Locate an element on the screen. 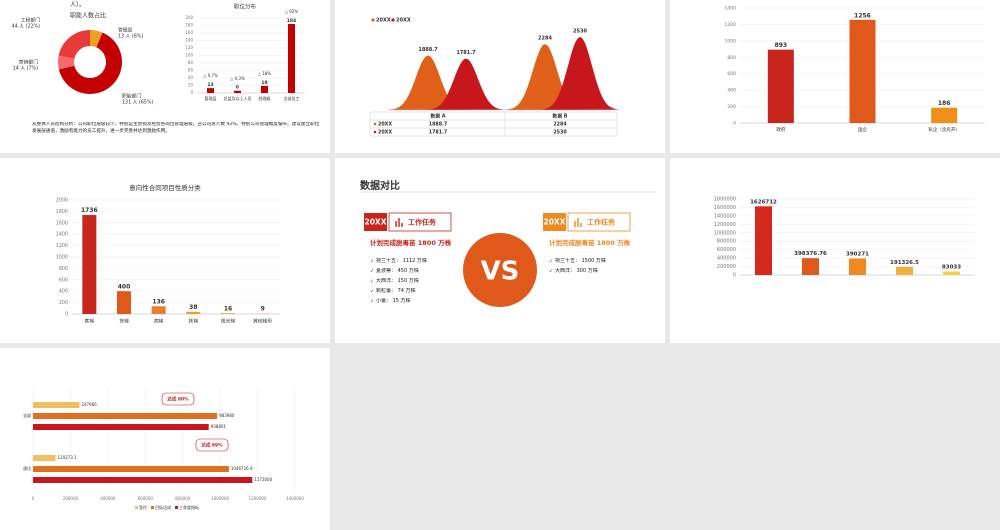 This screenshot has width=1000, height=530. legend-label: 签约 is located at coordinates (143, 507).